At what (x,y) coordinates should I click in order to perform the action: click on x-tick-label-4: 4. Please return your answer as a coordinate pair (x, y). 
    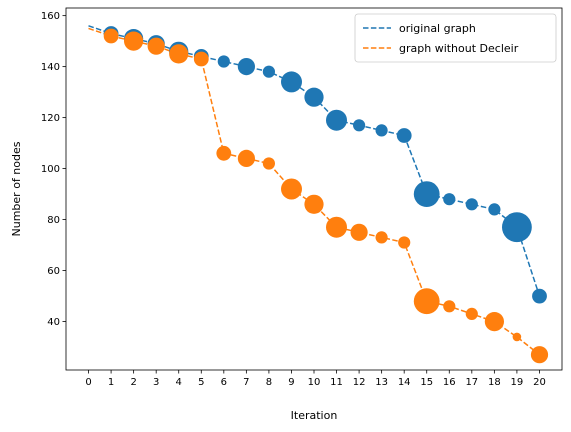
    Looking at the image, I should click on (179, 382).